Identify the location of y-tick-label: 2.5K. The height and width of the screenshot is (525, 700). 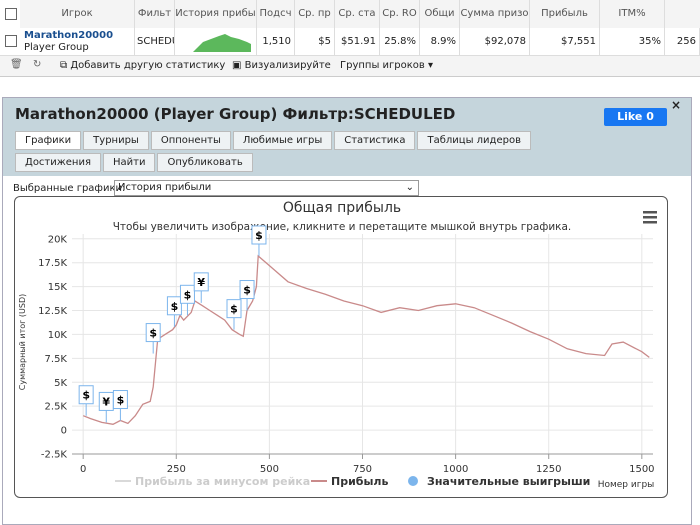
(56, 407).